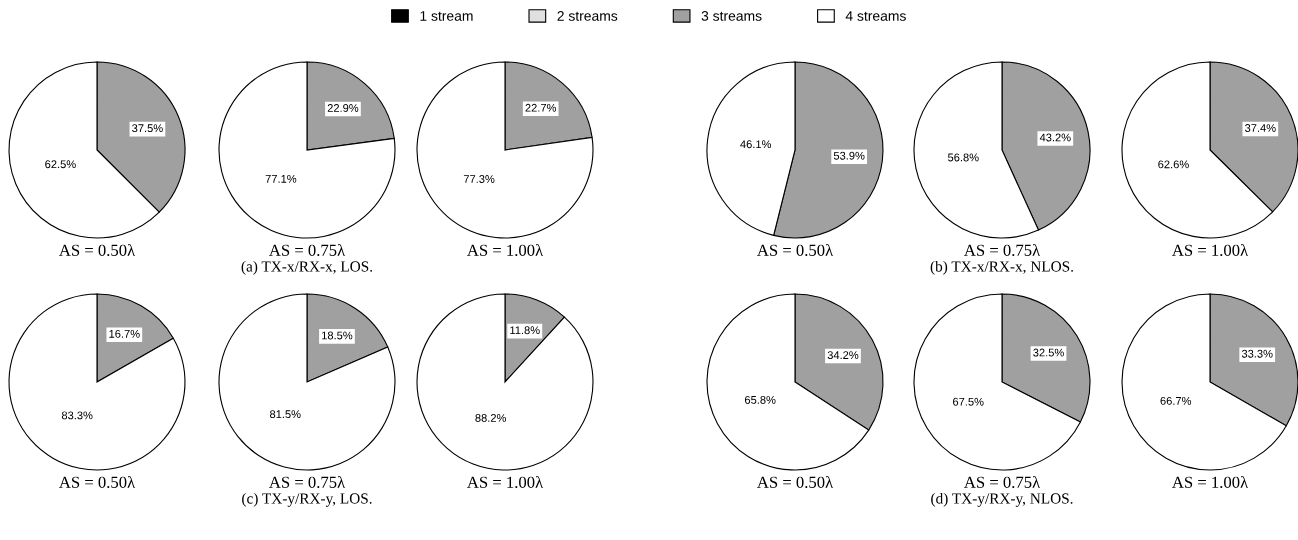 This screenshot has height=540, width=1298. Describe the element at coordinates (307, 499) in the screenshot. I see `text: (c) TX-y/RX-y, LOS.` at that location.